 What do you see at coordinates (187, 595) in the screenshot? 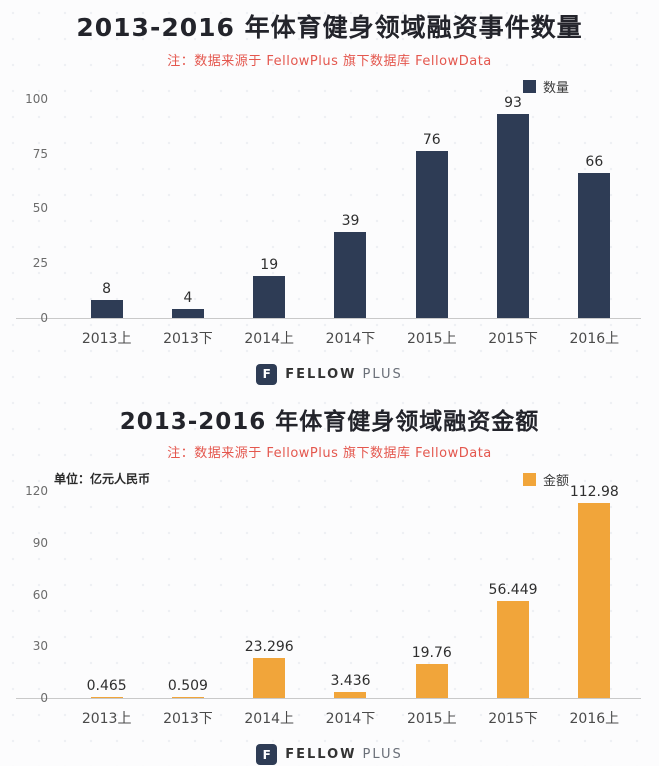
I see `bar-column: 0.509` at bounding box center [187, 595].